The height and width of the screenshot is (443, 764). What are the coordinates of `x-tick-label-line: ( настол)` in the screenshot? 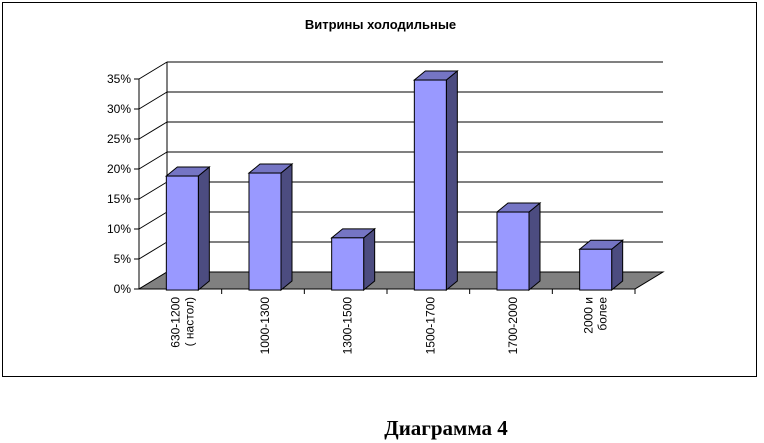 It's located at (189, 321).